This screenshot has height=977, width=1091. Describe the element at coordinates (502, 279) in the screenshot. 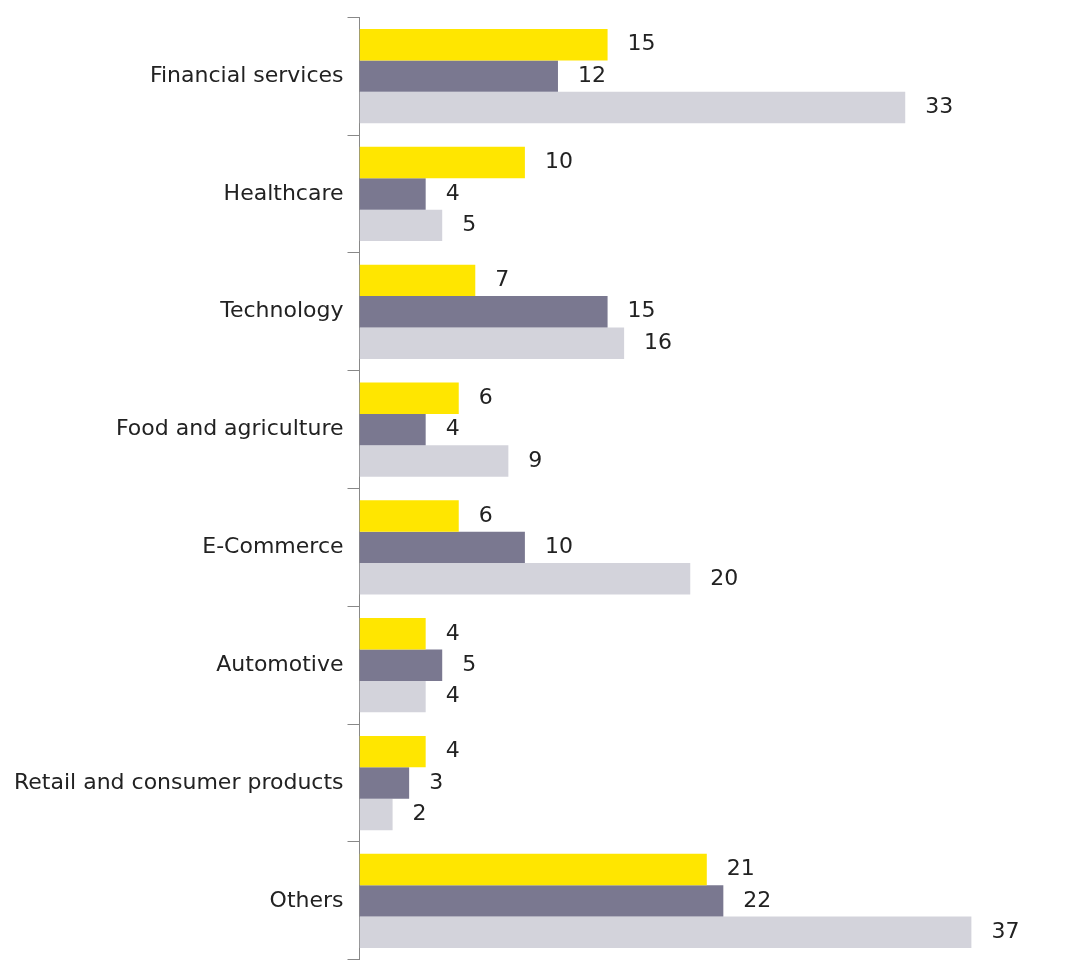

I see `data-label: 7` at that location.